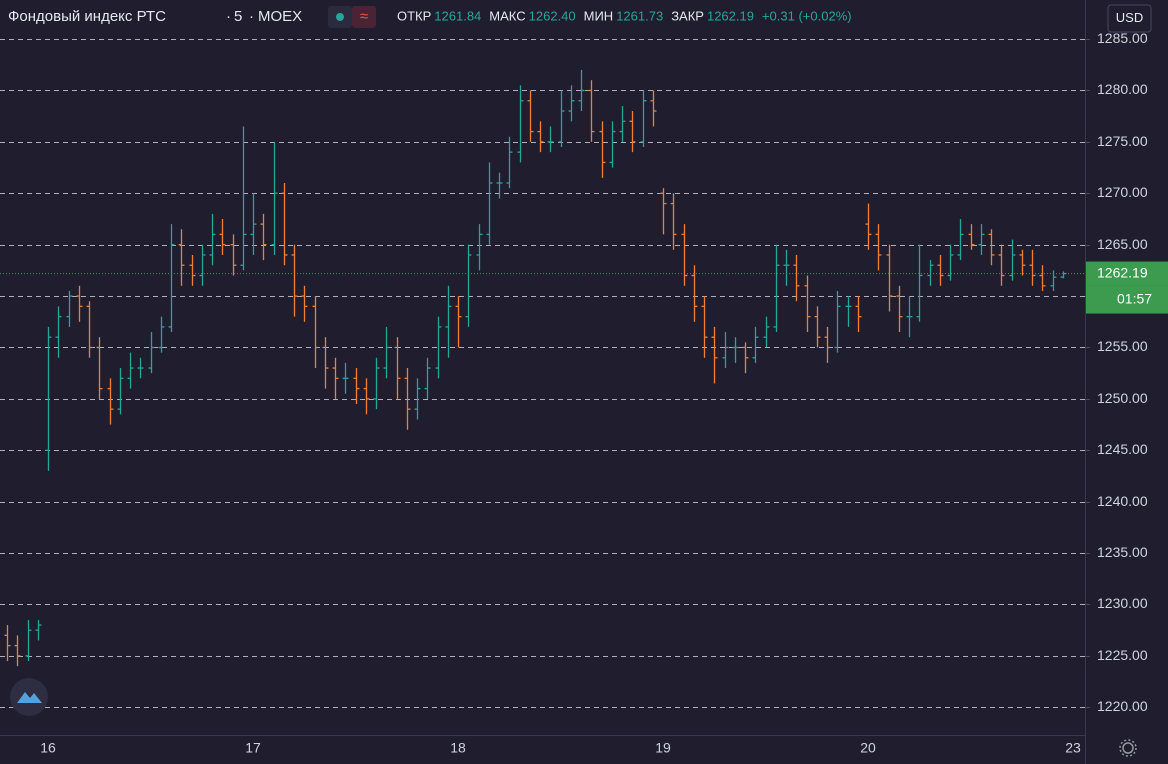 This screenshot has height=764, width=1168. What do you see at coordinates (280, 16) in the screenshot?
I see `exchange: MOEX` at bounding box center [280, 16].